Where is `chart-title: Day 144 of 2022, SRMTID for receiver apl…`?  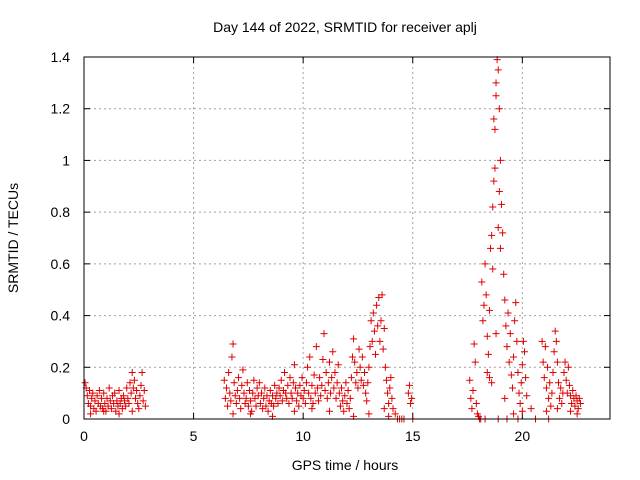
chart-title: Day 144 of 2022, SRMTID for receiver apl… is located at coordinates (345, 27).